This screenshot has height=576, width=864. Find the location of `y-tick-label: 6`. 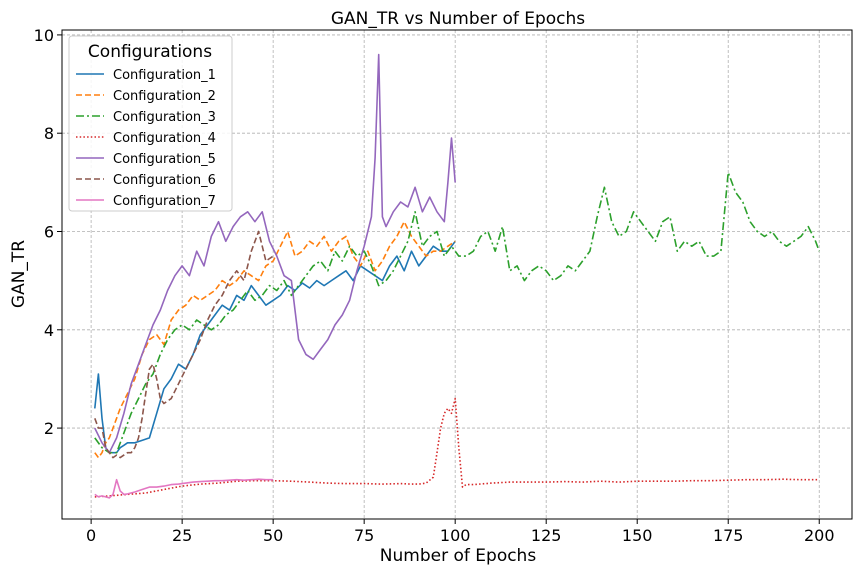

y-tick-label: 6 is located at coordinates (49, 231).